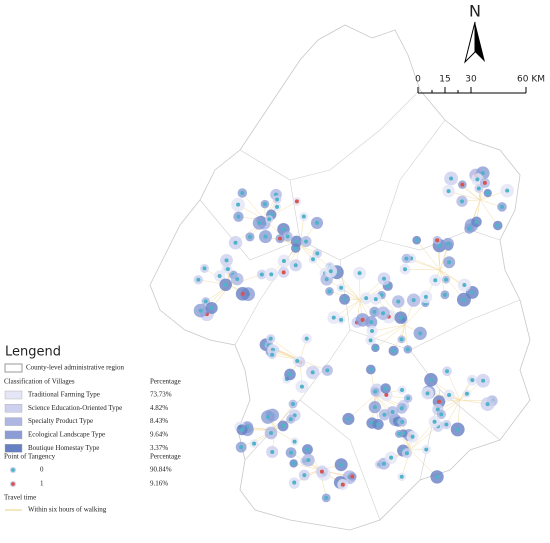 The height and width of the screenshot is (543, 550). Describe the element at coordinates (159, 408) in the screenshot. I see `legend-percent: 4.82%` at that location.